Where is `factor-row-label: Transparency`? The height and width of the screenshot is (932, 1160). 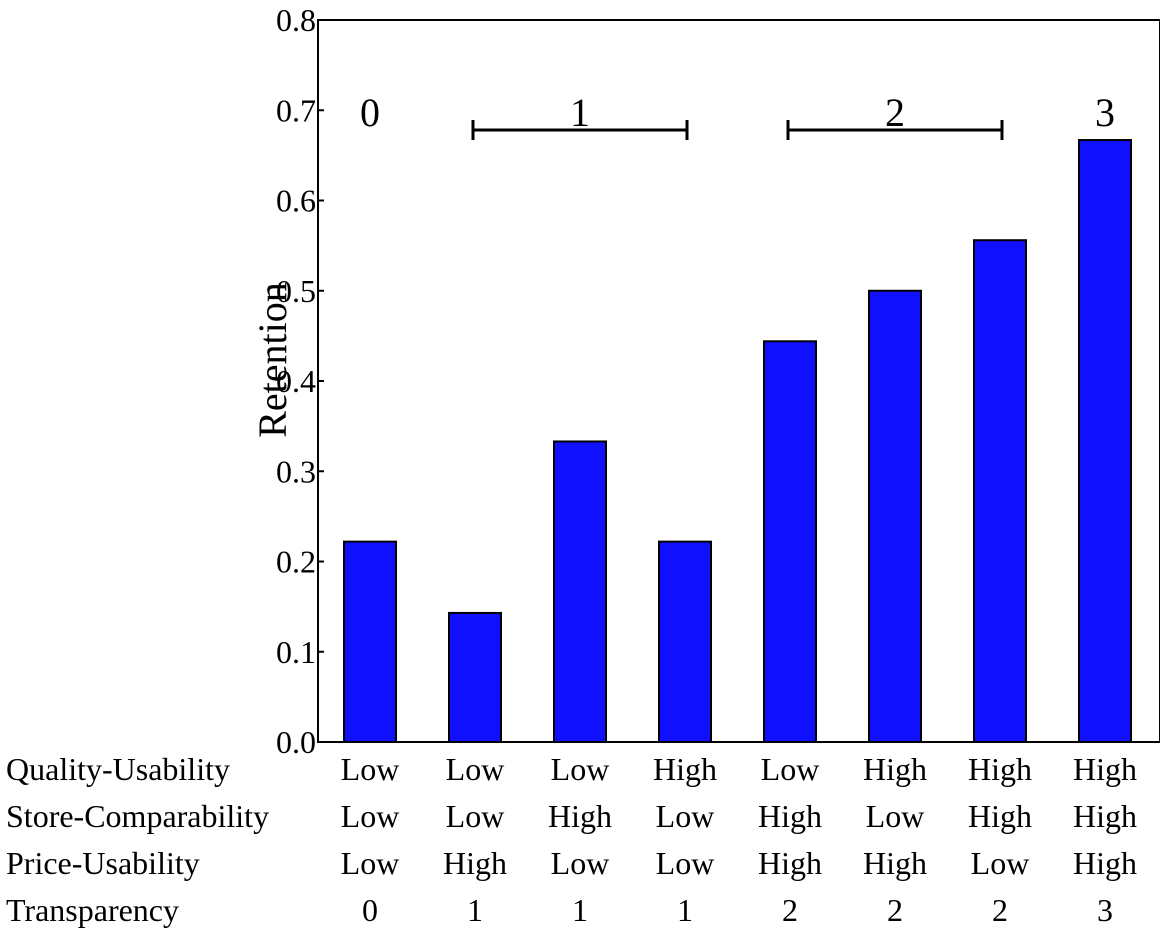 factor-row-label: Transparency is located at coordinates (92, 910).